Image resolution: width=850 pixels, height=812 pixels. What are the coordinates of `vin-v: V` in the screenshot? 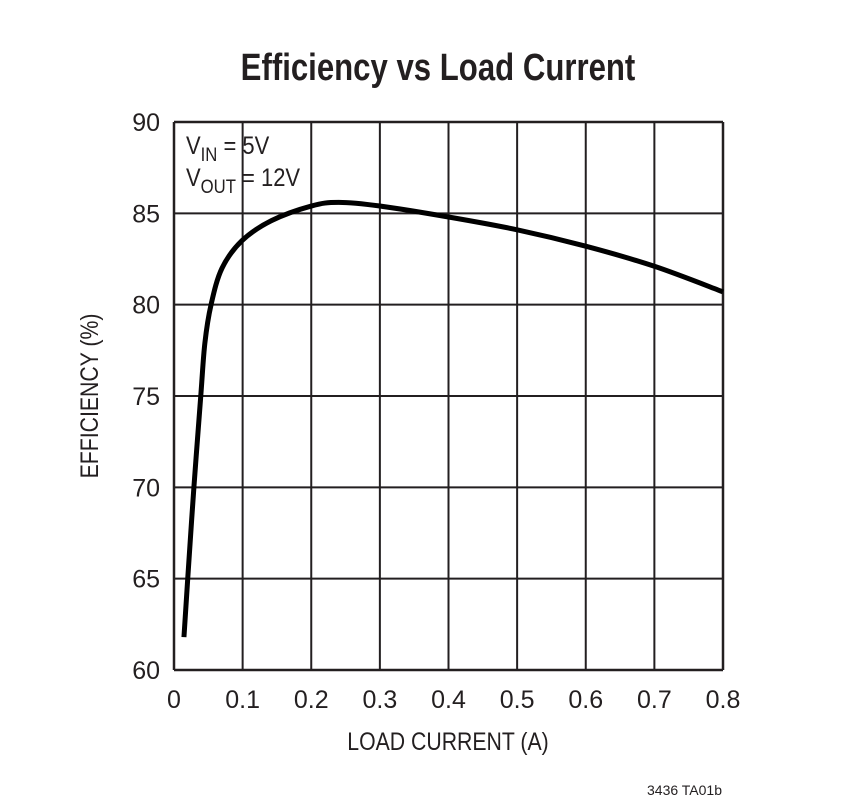 It's located at (193, 146).